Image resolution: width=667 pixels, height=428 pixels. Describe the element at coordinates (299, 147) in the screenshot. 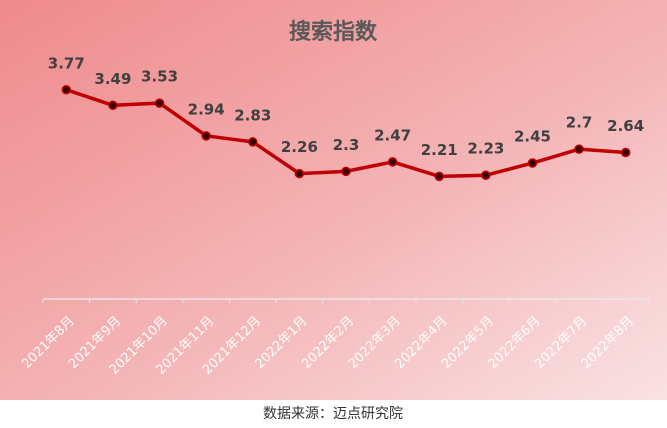

I see `data-label: 2.26` at that location.